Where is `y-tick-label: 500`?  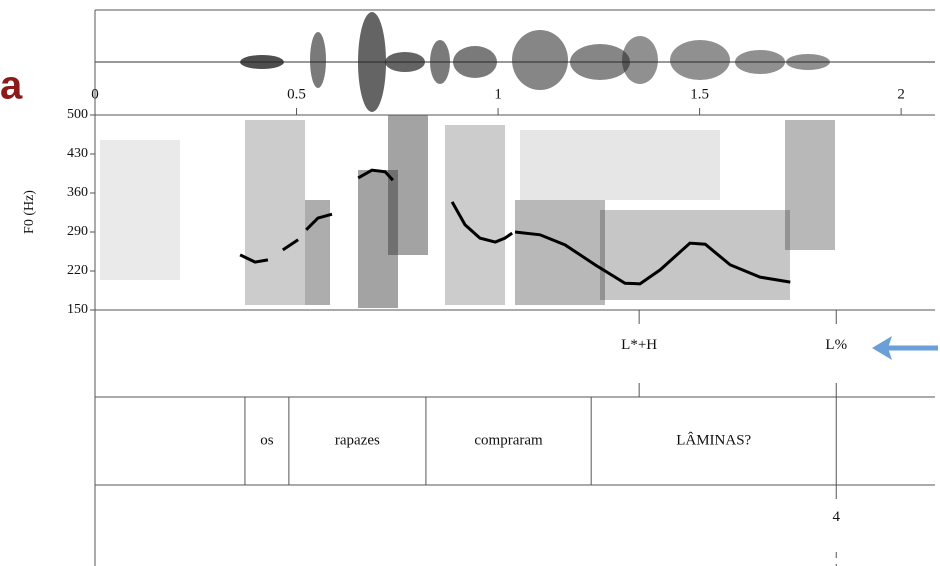 y-tick-label: 500 is located at coordinates (77, 114).